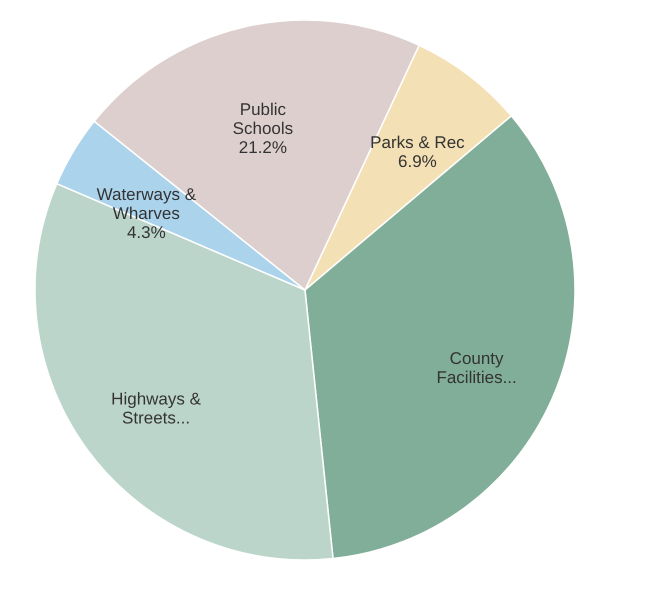  What do you see at coordinates (418, 142) in the screenshot?
I see `slice-label: Parks & Rec` at bounding box center [418, 142].